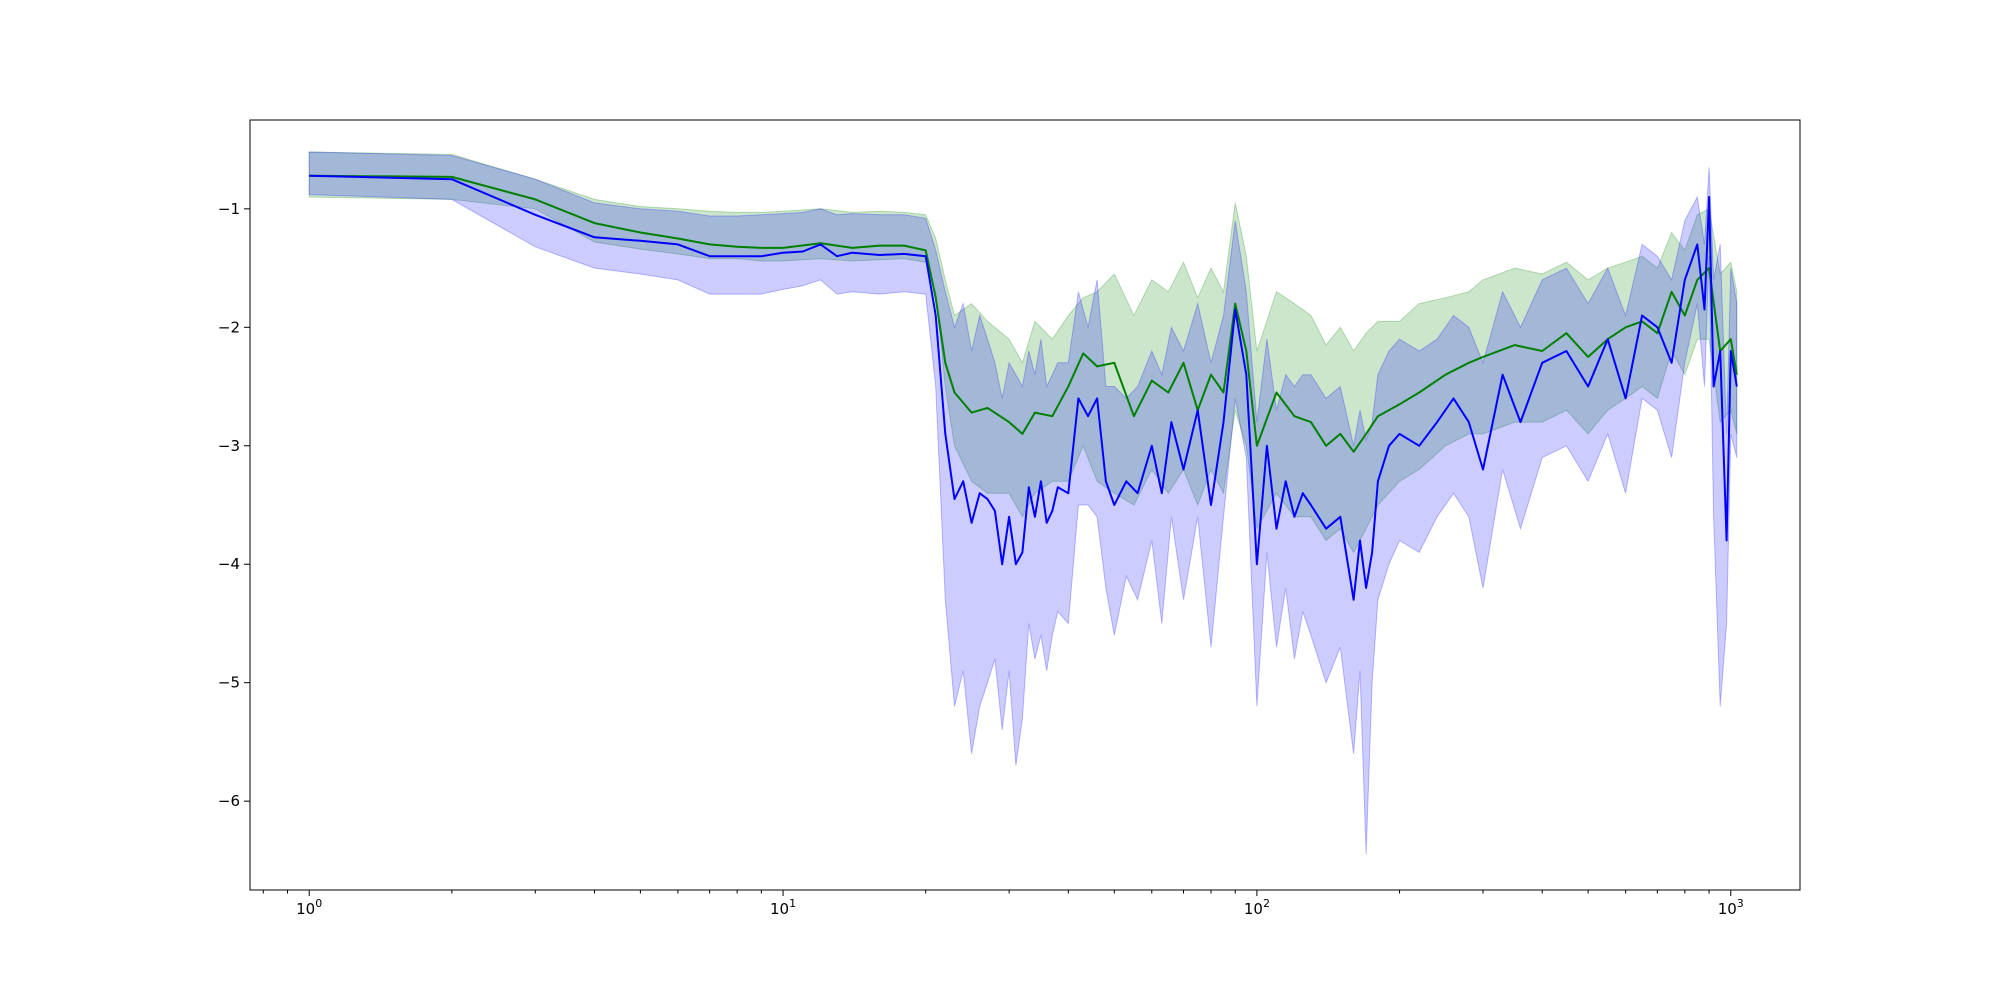  What do you see at coordinates (783, 907) in the screenshot?
I see `x-tick-label: 10¹` at bounding box center [783, 907].